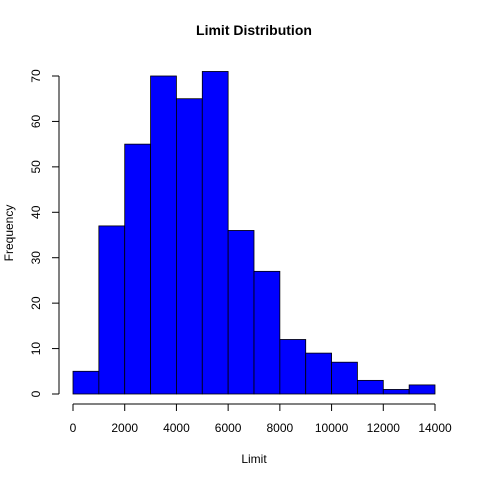 Image resolution: width=480 pixels, height=480 pixels. What do you see at coordinates (36, 258) in the screenshot?
I see `y-tick-label: 30` at bounding box center [36, 258].